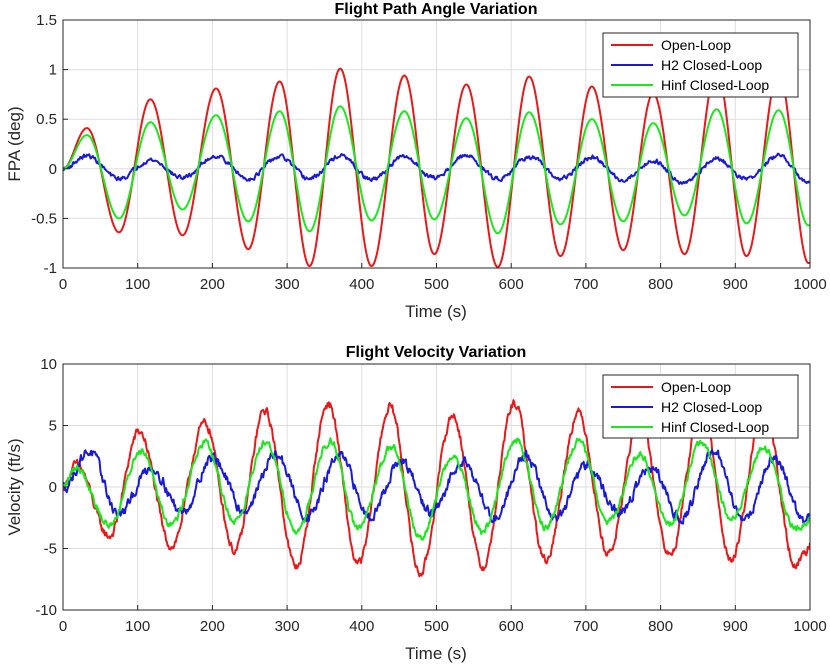 The image size is (830, 664). What do you see at coordinates (63, 626) in the screenshot?
I see `vel-xtick-label: 0` at bounding box center [63, 626].